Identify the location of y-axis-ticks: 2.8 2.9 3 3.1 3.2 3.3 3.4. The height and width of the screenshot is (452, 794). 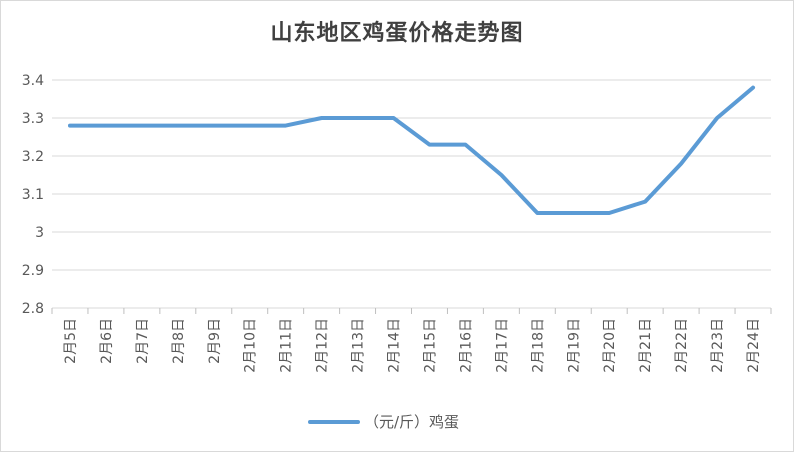
(33, 195).